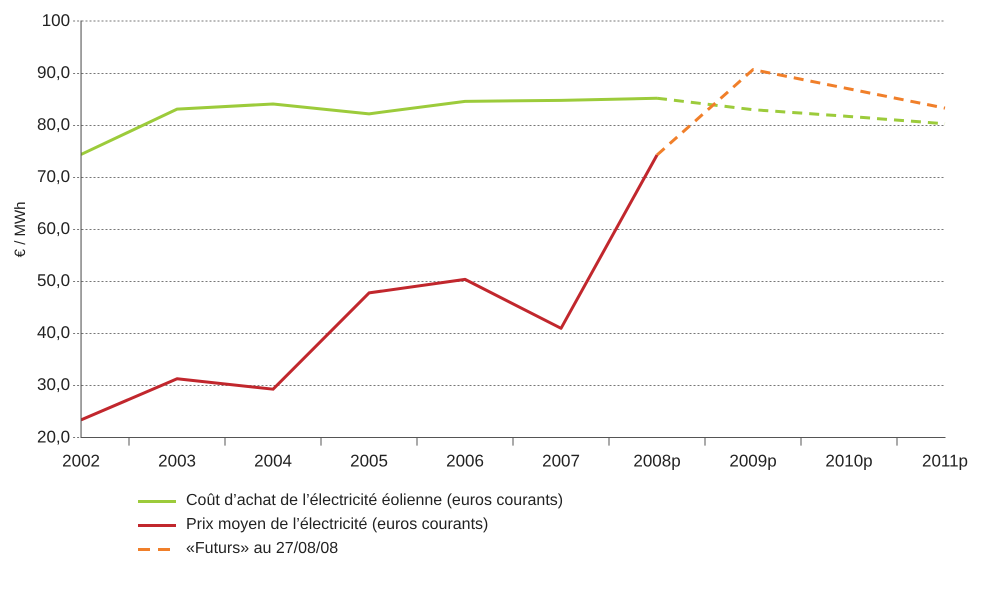  Describe the element at coordinates (561, 460) in the screenshot. I see `x-tick-label: 2007` at that location.